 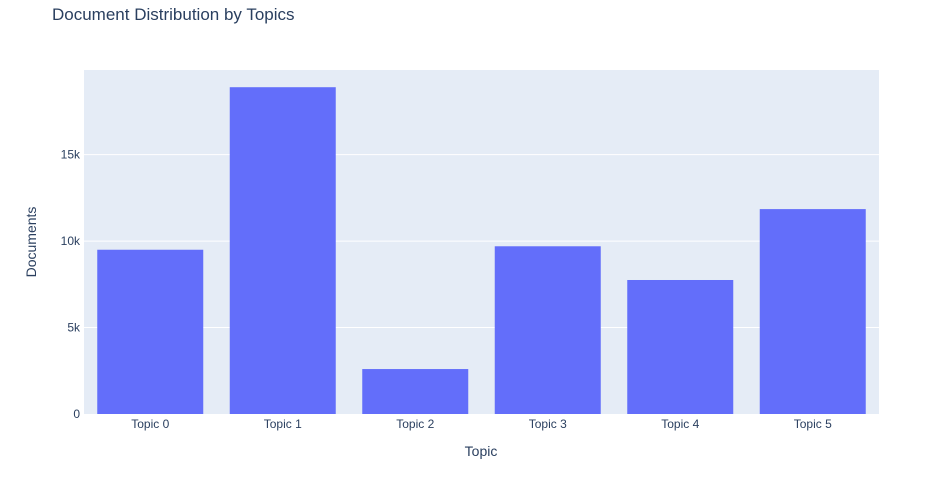 I want to click on x-axis-title: Topic, so click(x=481, y=451).